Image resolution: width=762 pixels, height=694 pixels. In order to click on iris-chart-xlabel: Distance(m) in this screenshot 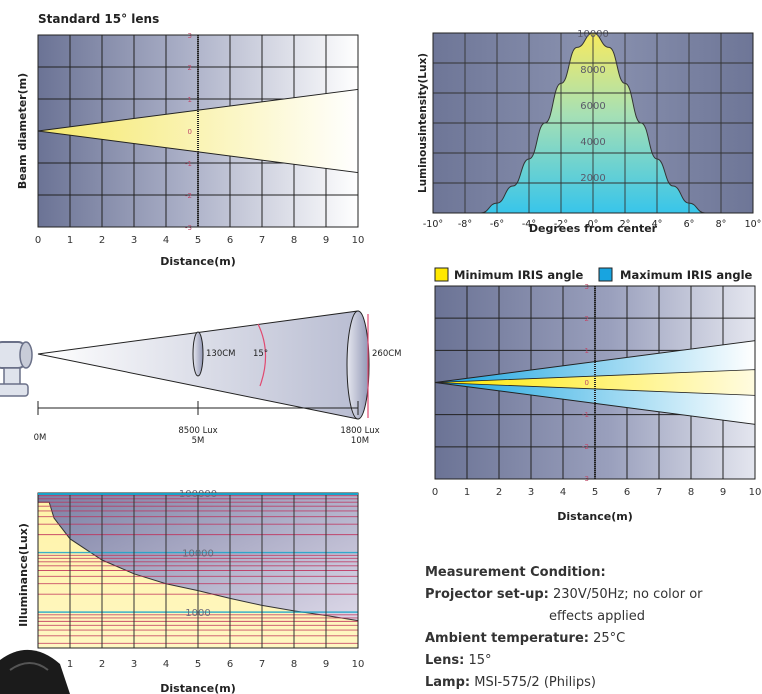, I will do `click(594, 516)`.